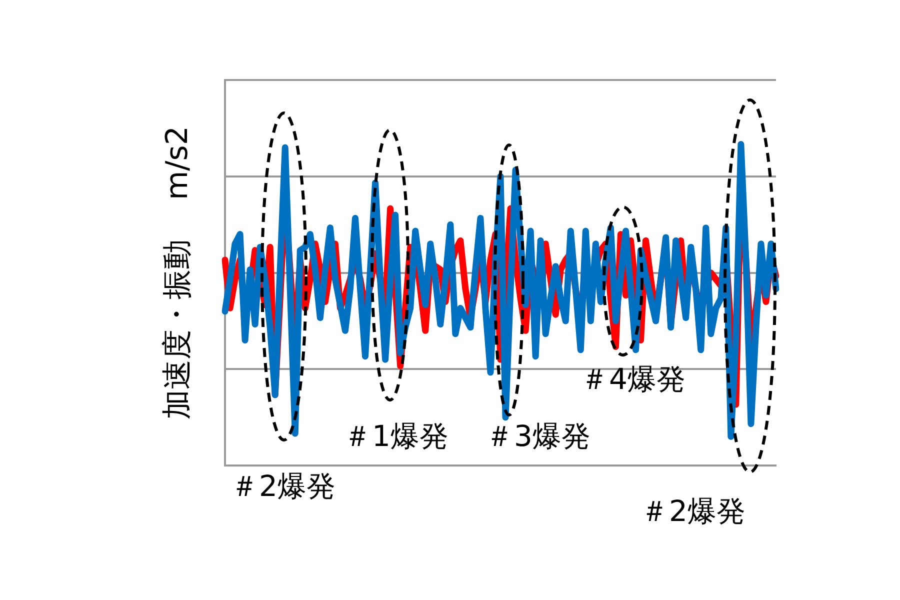 The image size is (900, 600). I want to click on annotation: ＃1爆発, so click(395, 436).